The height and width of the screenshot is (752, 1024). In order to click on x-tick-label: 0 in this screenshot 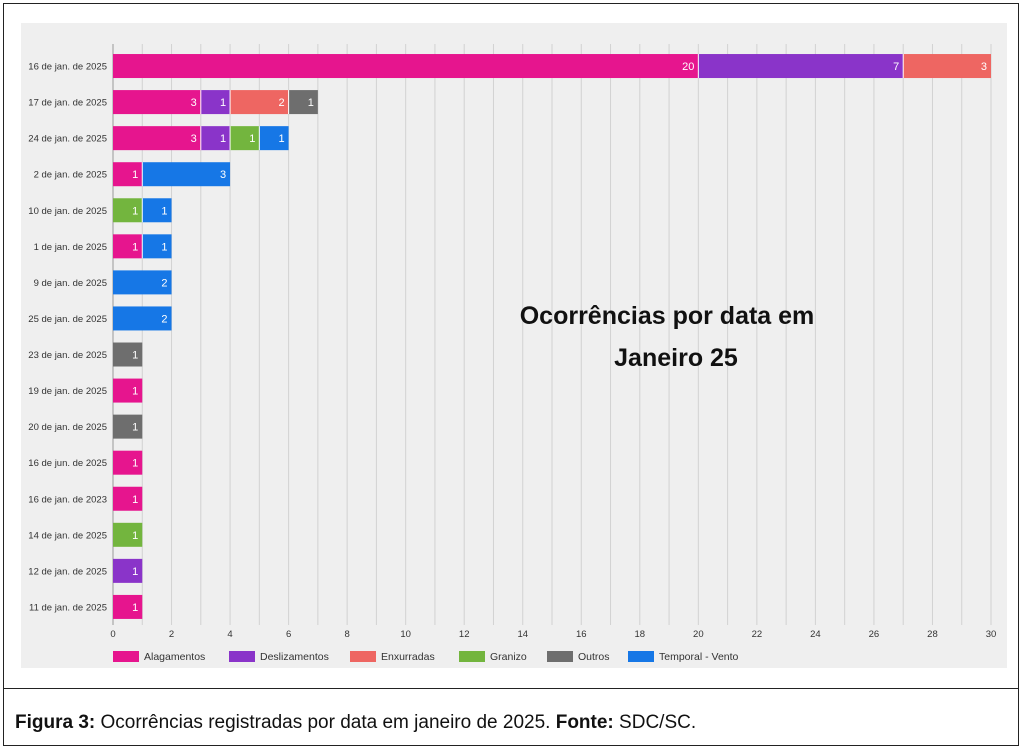, I will do `click(112, 634)`.